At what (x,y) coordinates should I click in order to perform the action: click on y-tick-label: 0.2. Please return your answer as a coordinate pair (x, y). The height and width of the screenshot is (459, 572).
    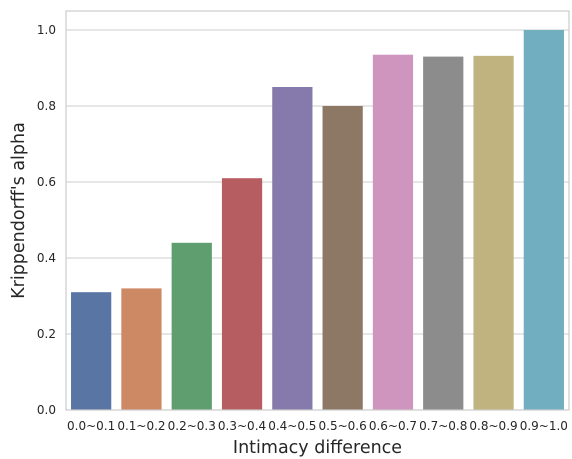
    Looking at the image, I should click on (46, 334).